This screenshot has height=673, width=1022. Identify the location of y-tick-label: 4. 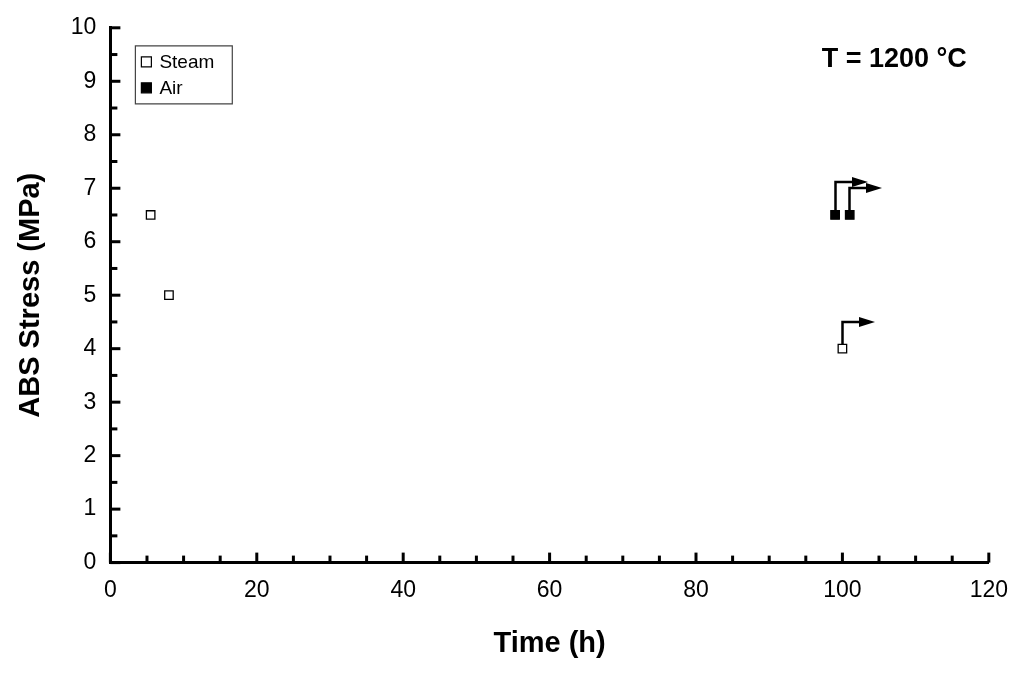
(90, 347).